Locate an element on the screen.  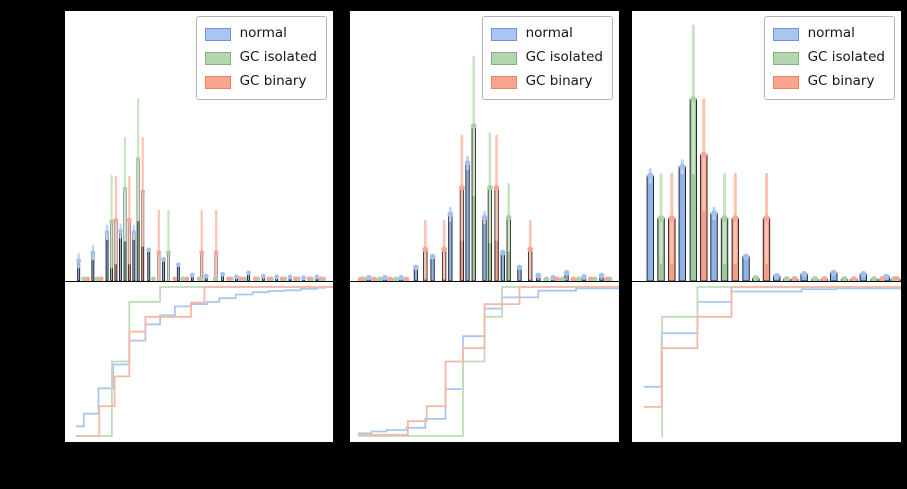
panel-1-histogram-plot is located at coordinates (201, 189).